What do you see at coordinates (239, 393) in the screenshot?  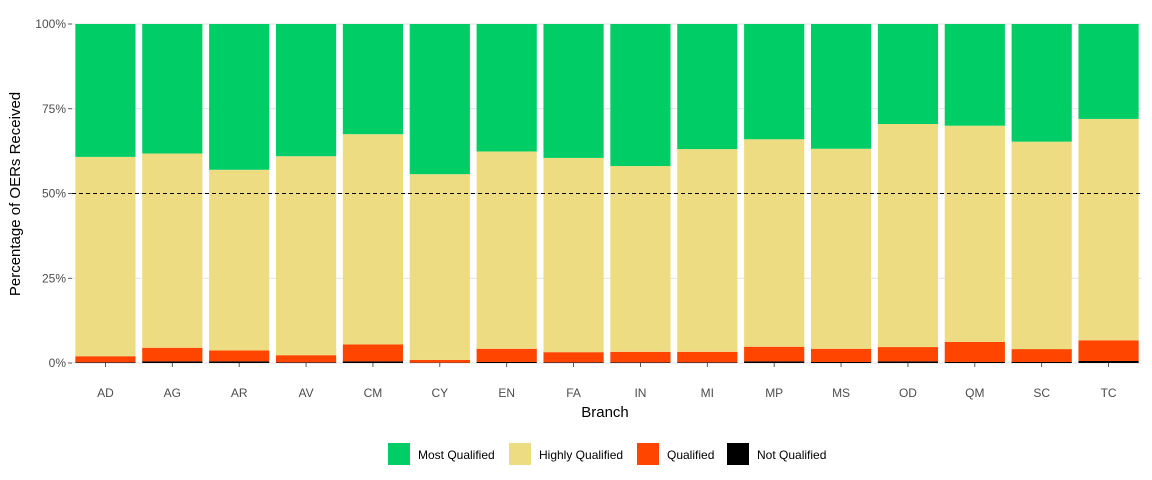 I see `x-tick-label: AR` at bounding box center [239, 393].